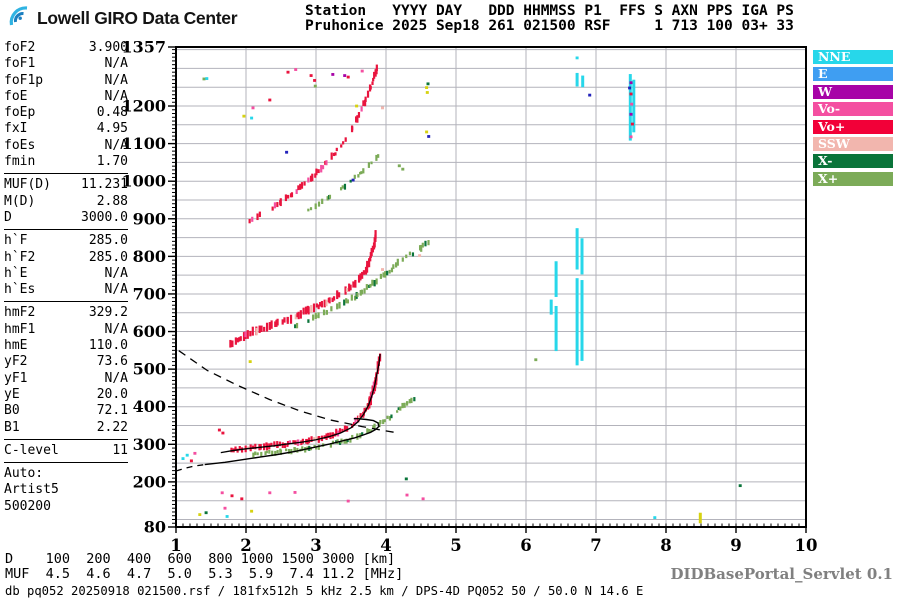 This screenshot has height=600, width=900. I want to click on param-value: 3.900, so click(108, 47).